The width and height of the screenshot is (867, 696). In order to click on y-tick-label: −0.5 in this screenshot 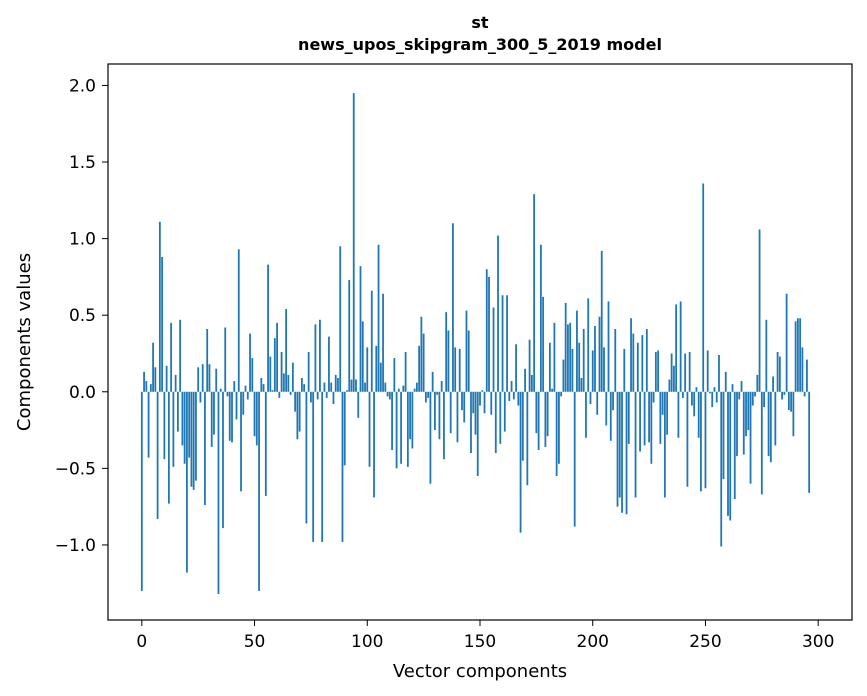, I will do `click(75, 469)`.